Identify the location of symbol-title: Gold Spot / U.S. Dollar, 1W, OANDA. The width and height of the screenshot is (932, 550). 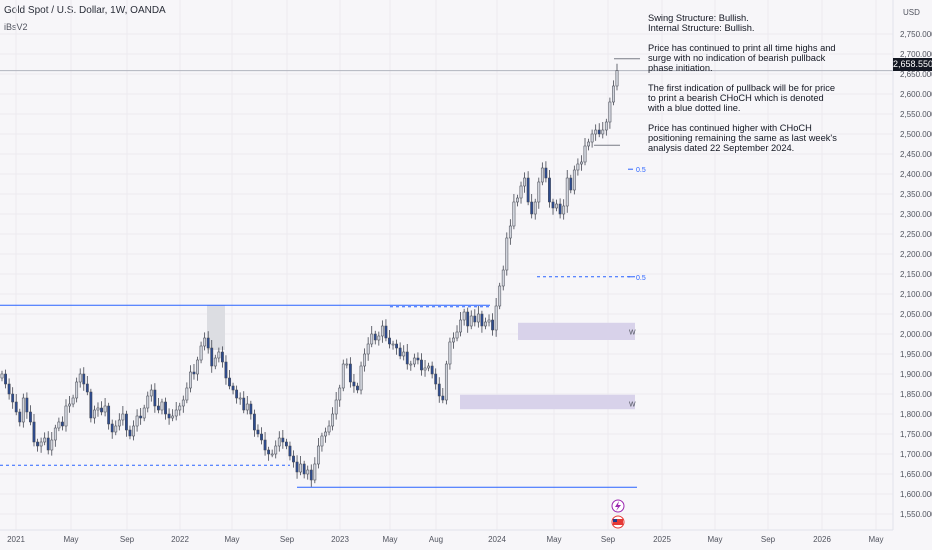
(85, 10).